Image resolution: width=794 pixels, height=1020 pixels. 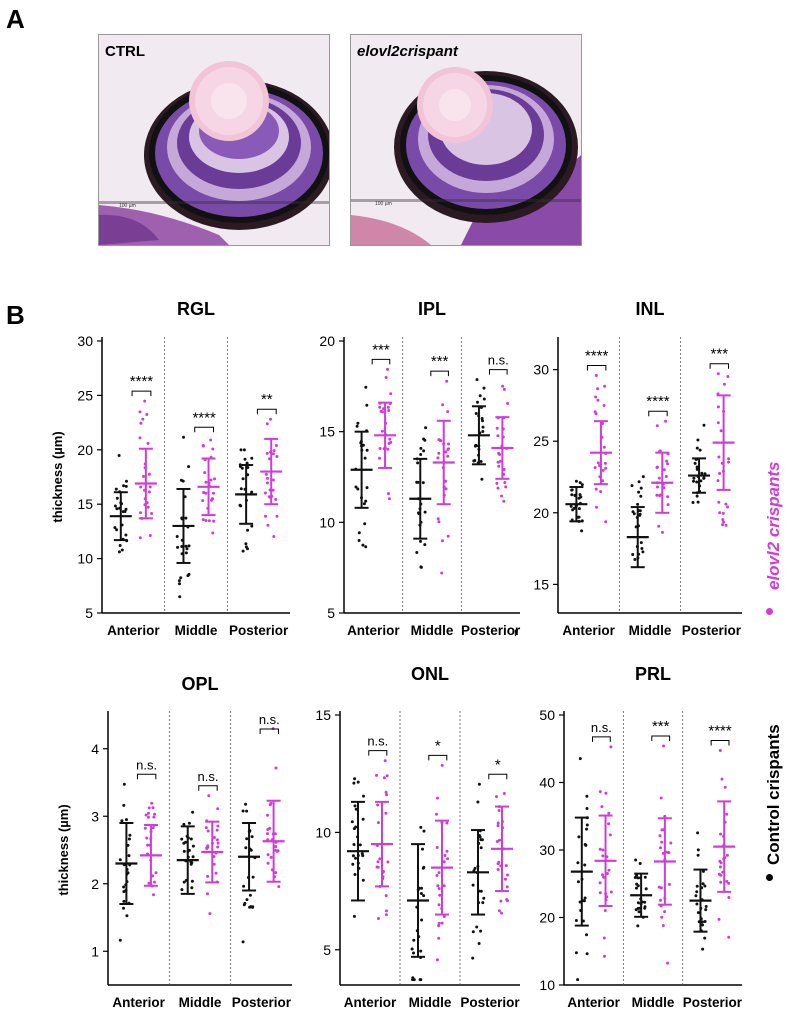 What do you see at coordinates (127, 206) in the screenshot?
I see `ctrl-scale-text: 100 µm` at bounding box center [127, 206].